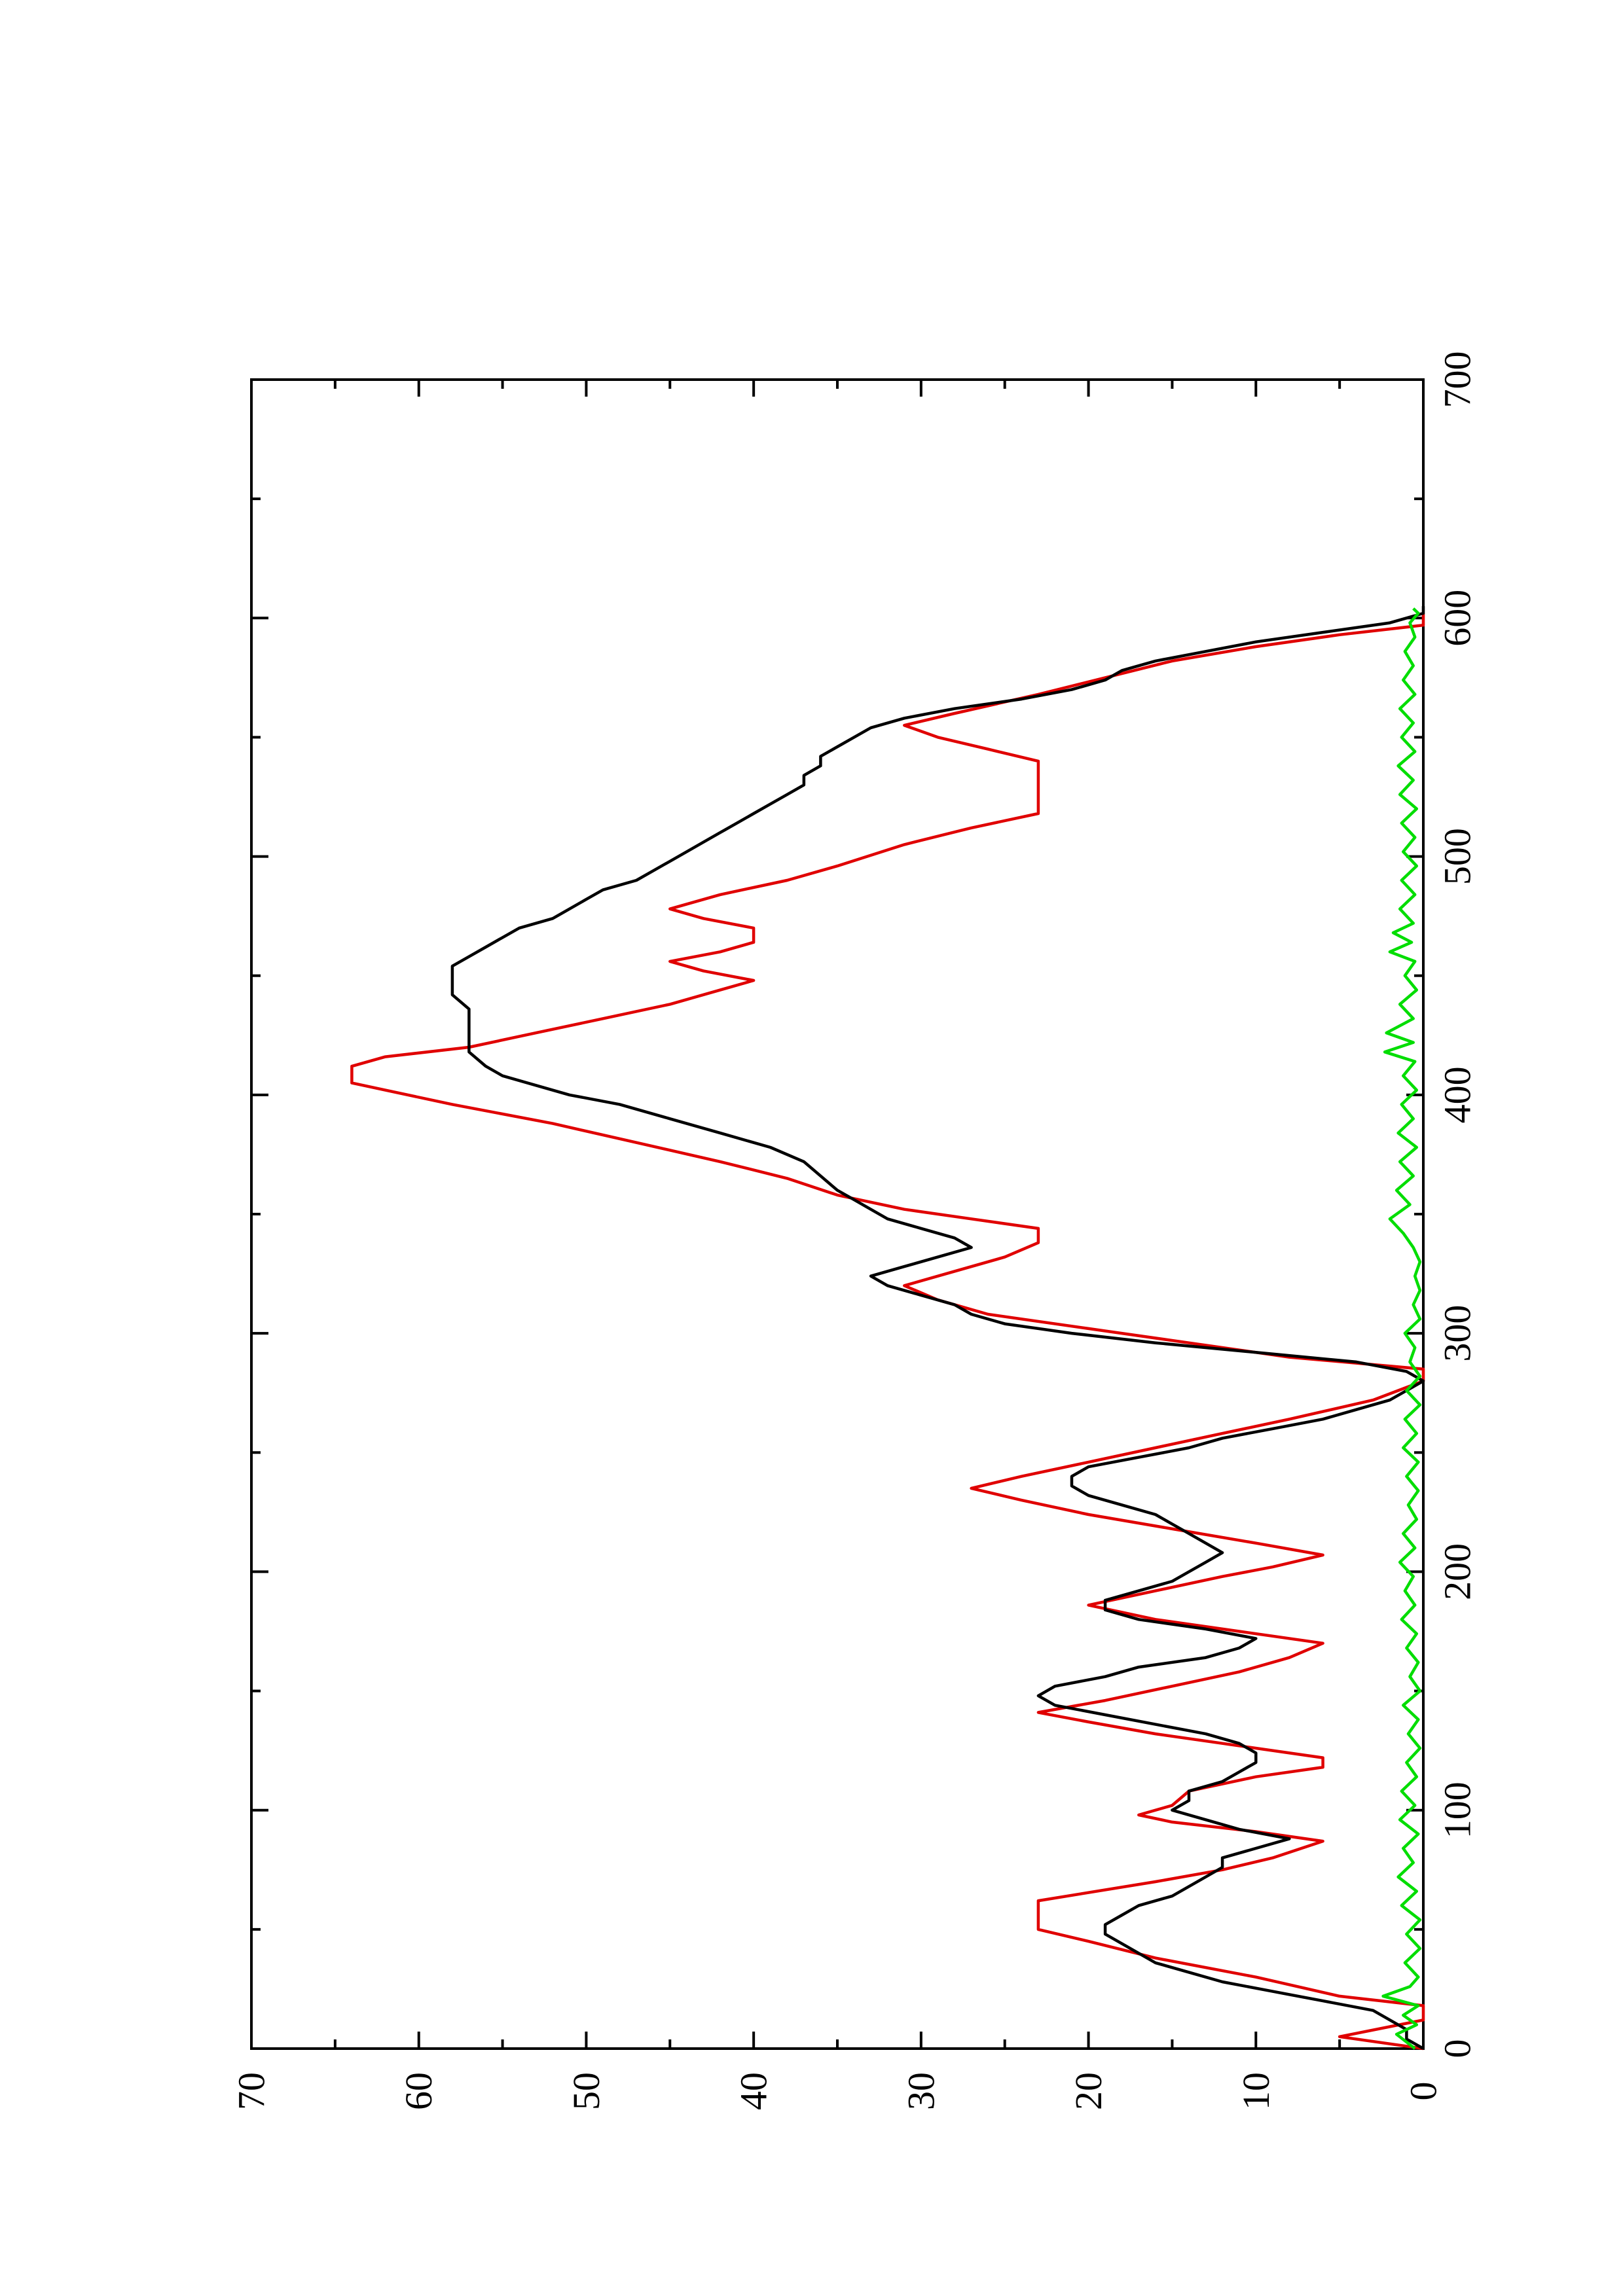 The height and width of the screenshot is (2296, 1623). What do you see at coordinates (418, 2091) in the screenshot?
I see `y-tick-label: 60` at bounding box center [418, 2091].